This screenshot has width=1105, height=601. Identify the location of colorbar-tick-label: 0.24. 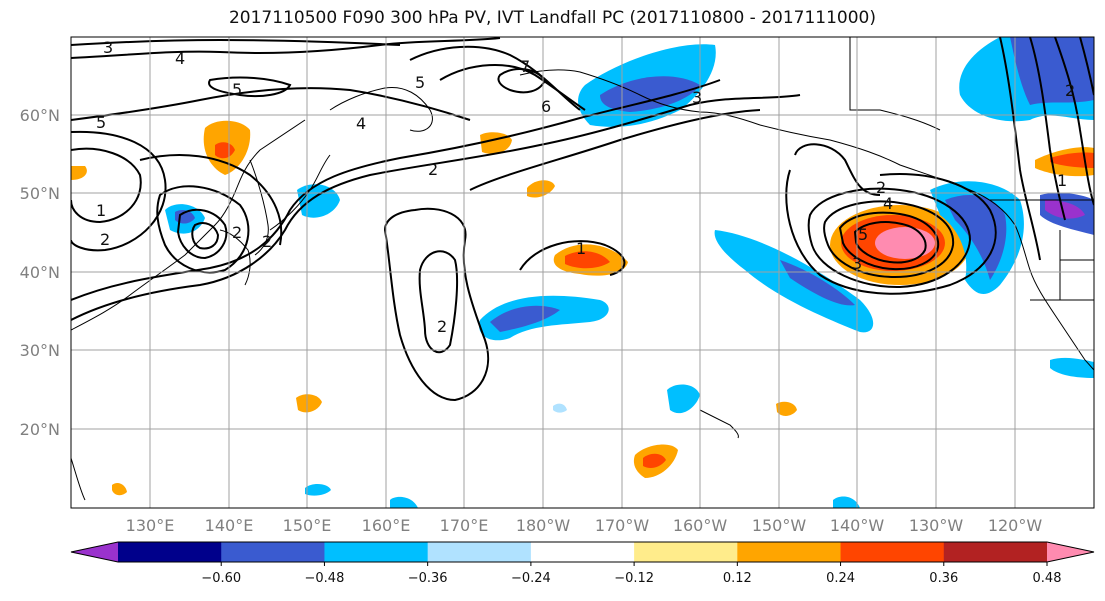
(840, 578).